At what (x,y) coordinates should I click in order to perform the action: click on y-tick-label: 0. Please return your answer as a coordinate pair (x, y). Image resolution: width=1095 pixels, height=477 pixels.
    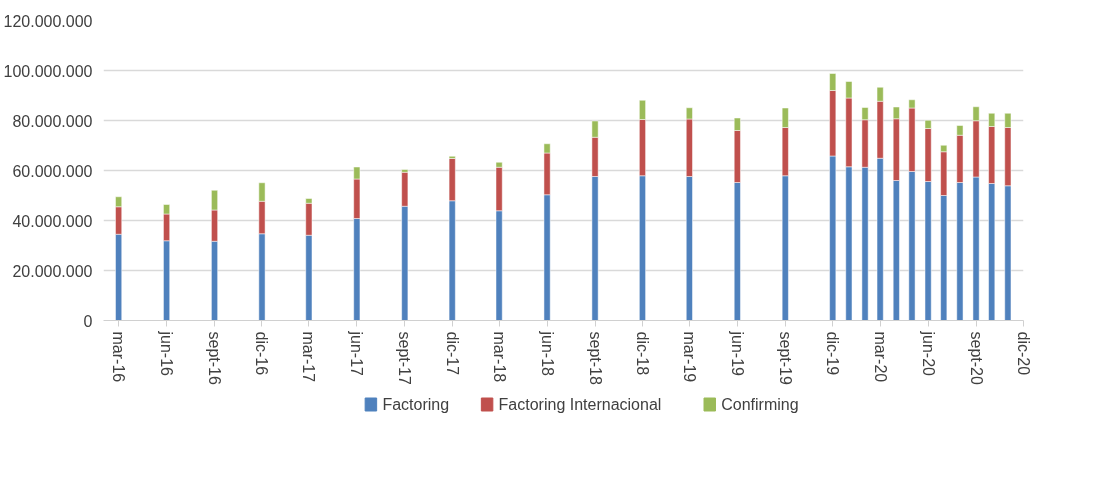
    Looking at the image, I should click on (88, 321).